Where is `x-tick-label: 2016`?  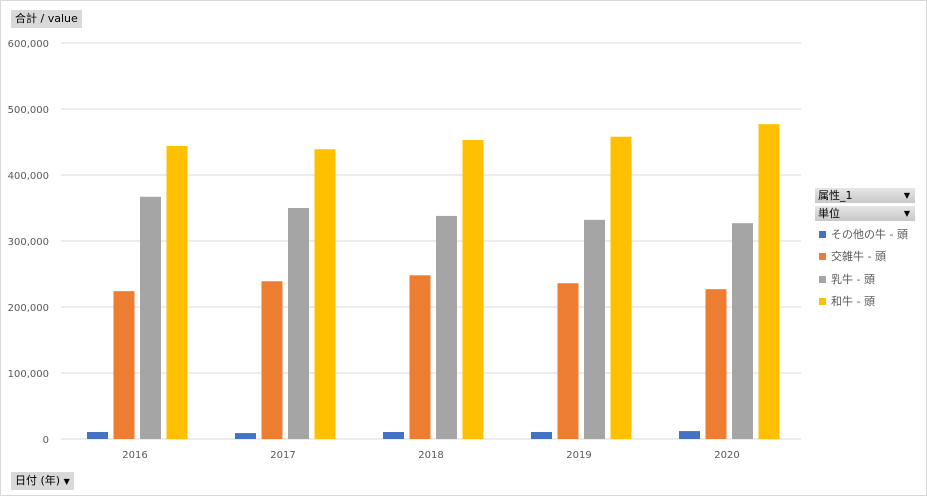
x-tick-label: 2016 is located at coordinates (134, 455).